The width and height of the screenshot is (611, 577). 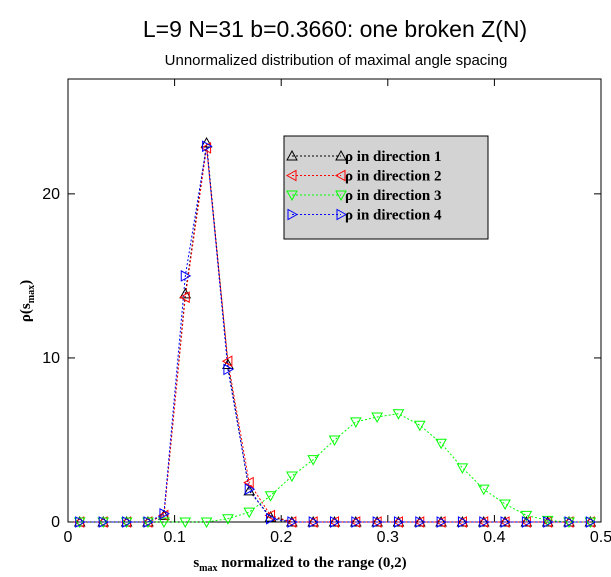 I want to click on y-tick-label: 20, so click(x=51, y=194).